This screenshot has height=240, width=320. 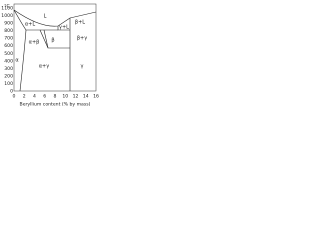 I want to click on region-label: α+γ, so click(x=44, y=67).